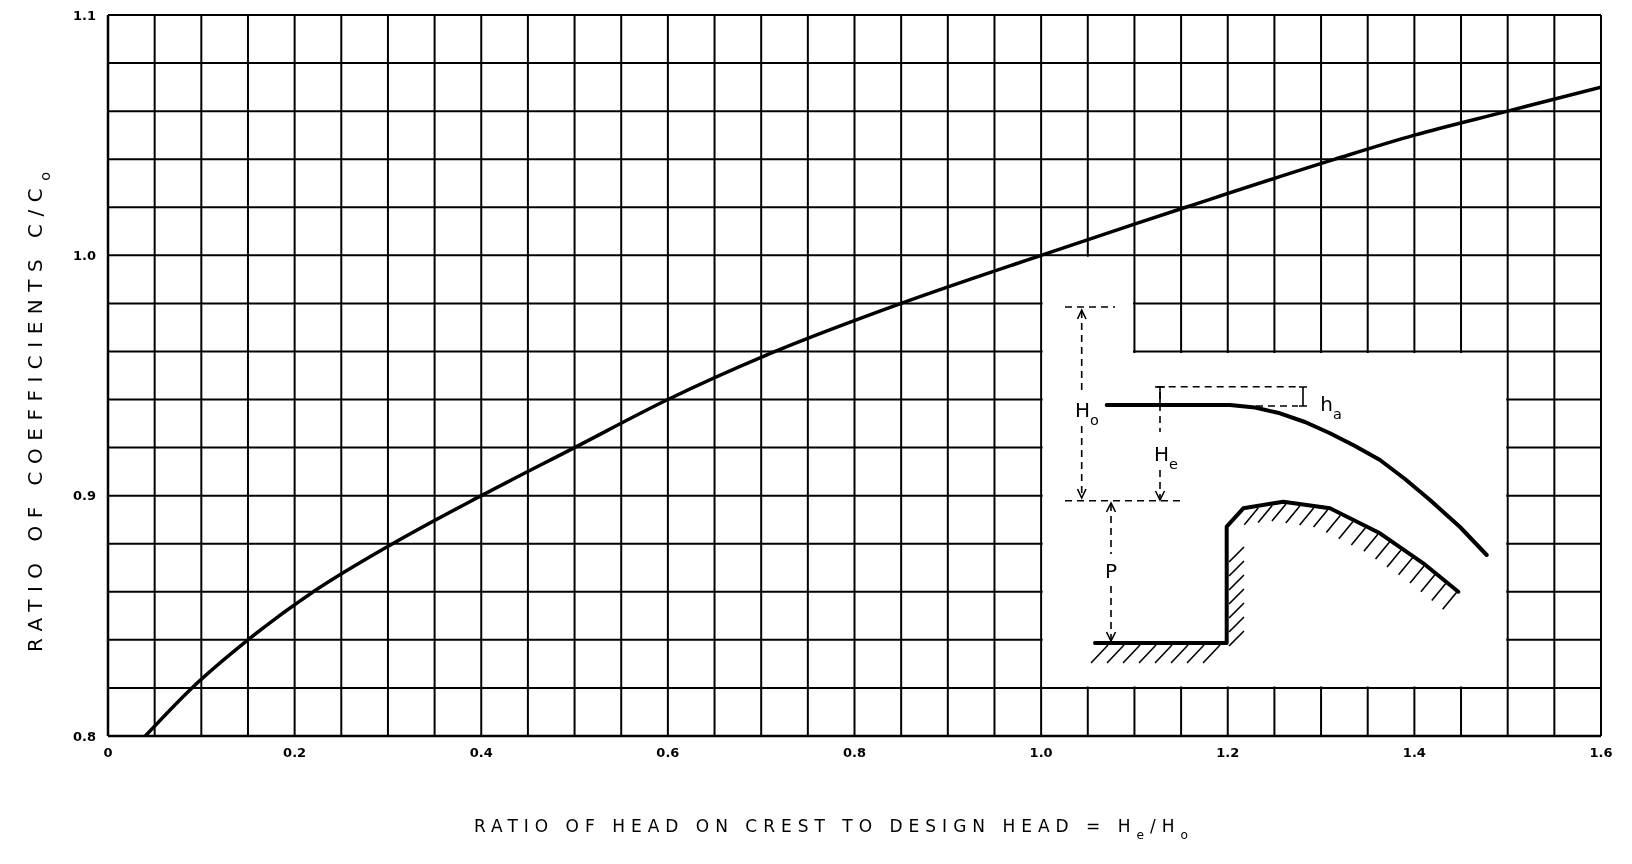 The width and height of the screenshot is (1632, 864). I want to click on y-tick-label: 0.9, so click(84, 496).